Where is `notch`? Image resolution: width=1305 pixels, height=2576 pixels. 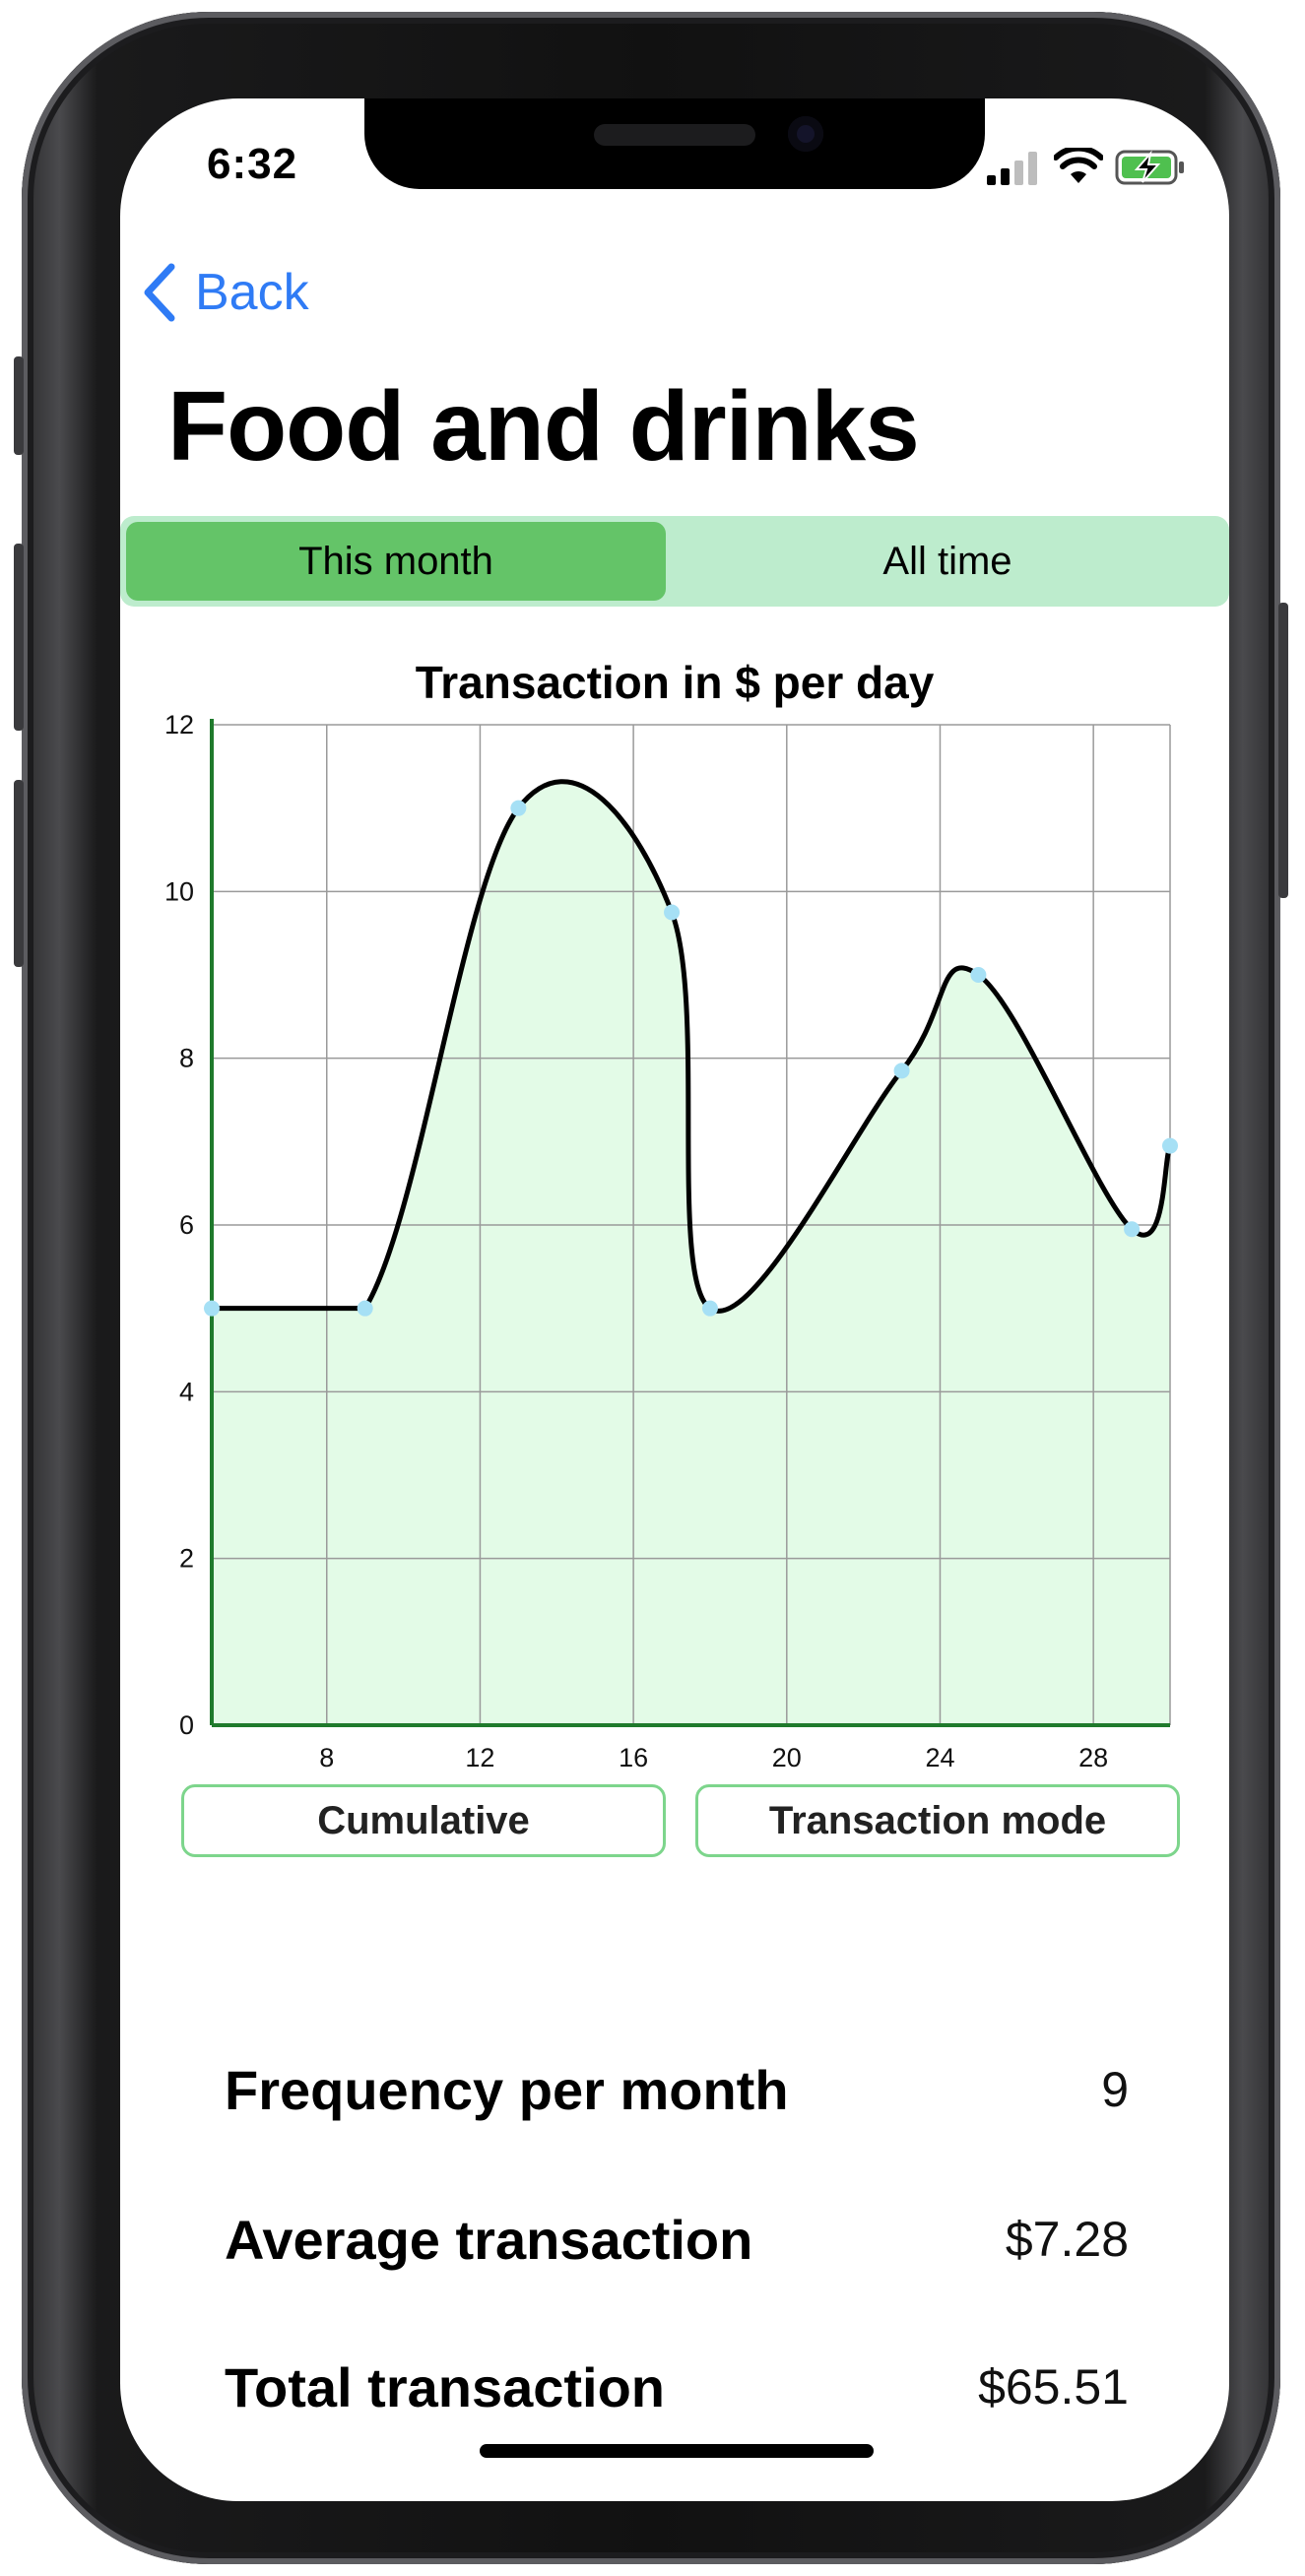 notch is located at coordinates (674, 143).